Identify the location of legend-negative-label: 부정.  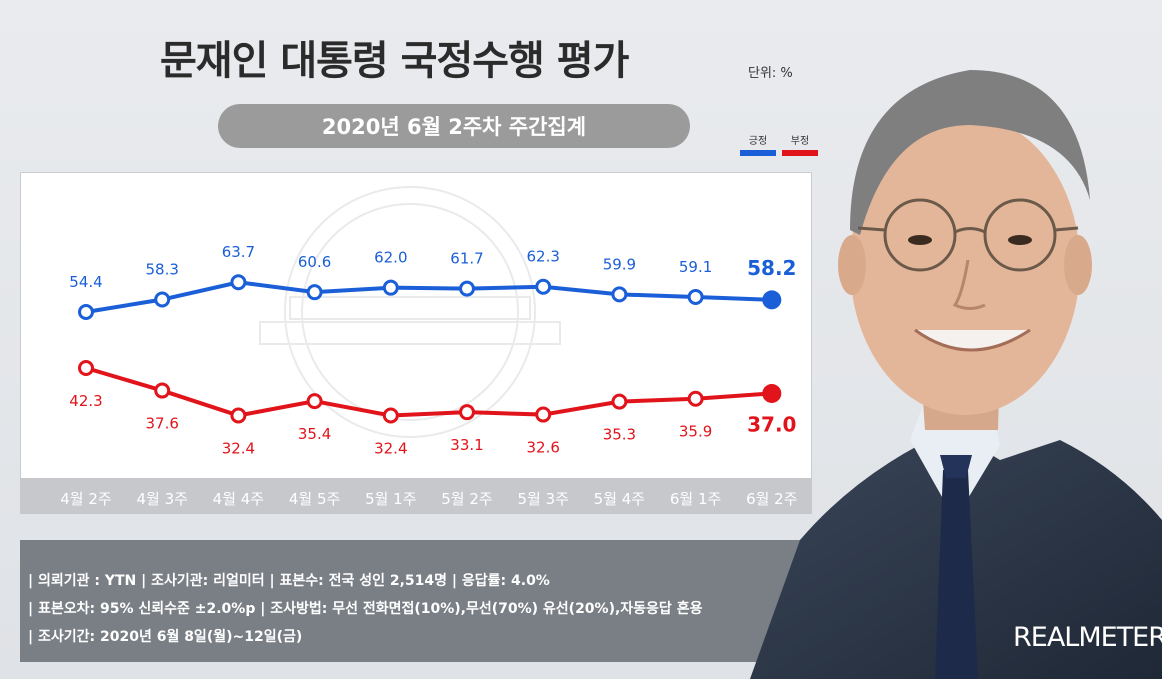
(800, 141).